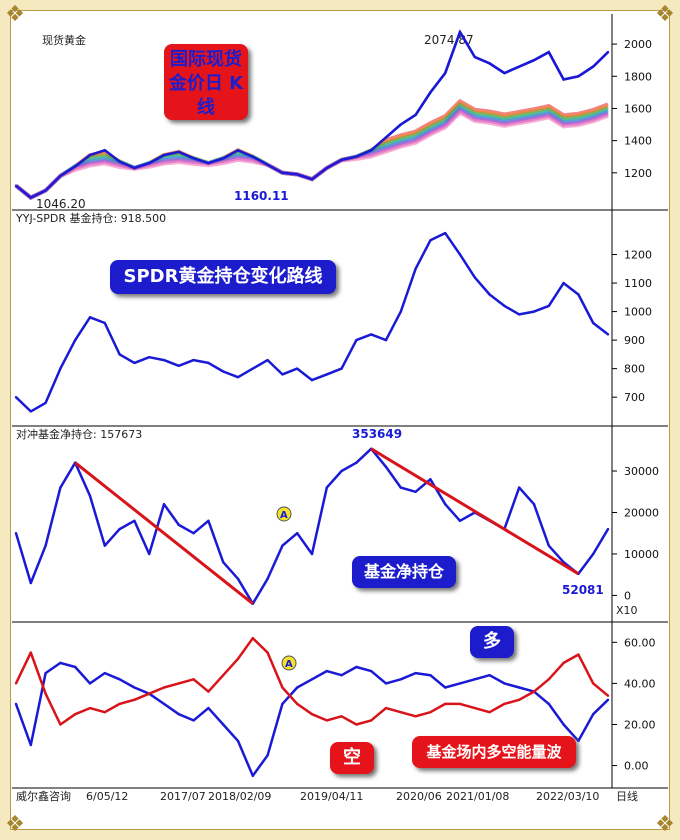  I want to click on net-low-label: 52081, so click(583, 590).